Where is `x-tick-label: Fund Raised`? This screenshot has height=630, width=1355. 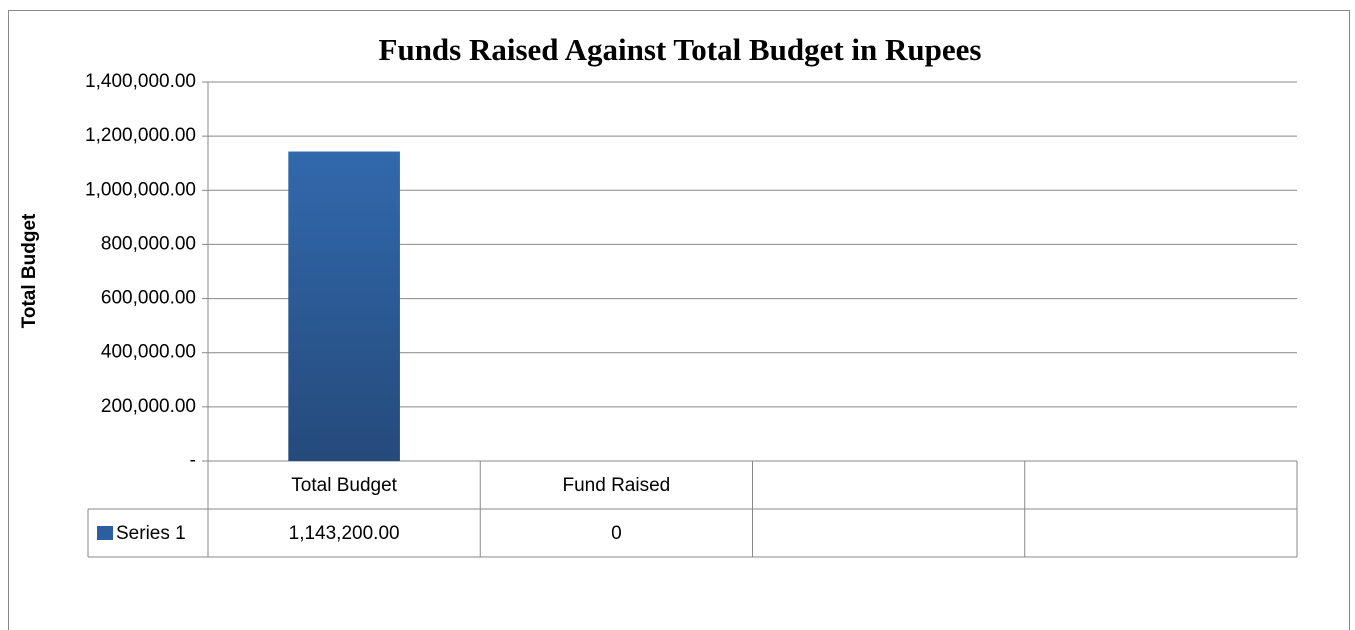 x-tick-label: Fund Raised is located at coordinates (617, 485).